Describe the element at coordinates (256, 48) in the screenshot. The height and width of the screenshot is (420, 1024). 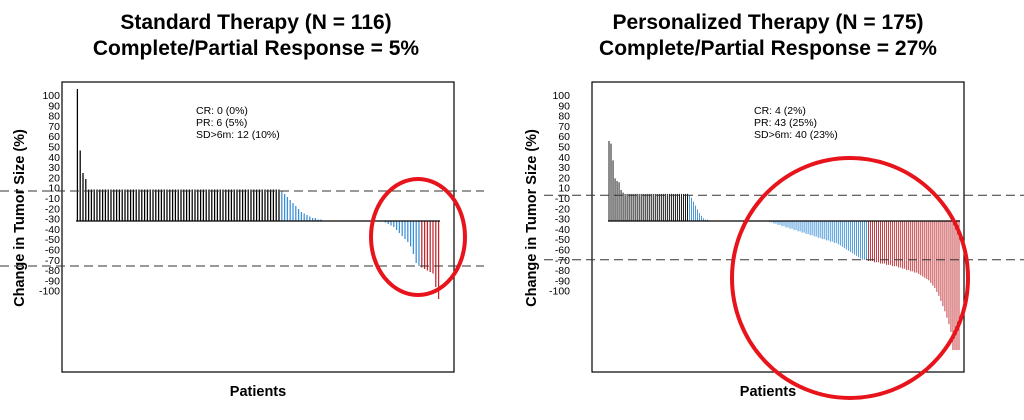
I see `chart-title-line2: Complete/Partial Response = 5%` at that location.